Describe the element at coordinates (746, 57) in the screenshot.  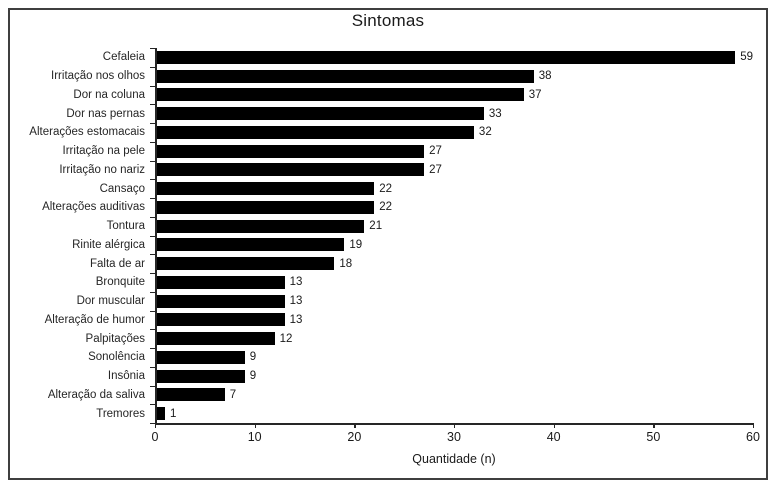
I see `value-label: 59` at that location.